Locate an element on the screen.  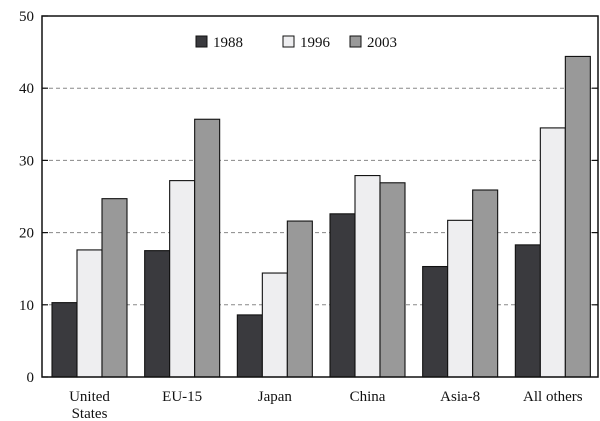
x-tick-label-1: EU-15 is located at coordinates (182, 397).